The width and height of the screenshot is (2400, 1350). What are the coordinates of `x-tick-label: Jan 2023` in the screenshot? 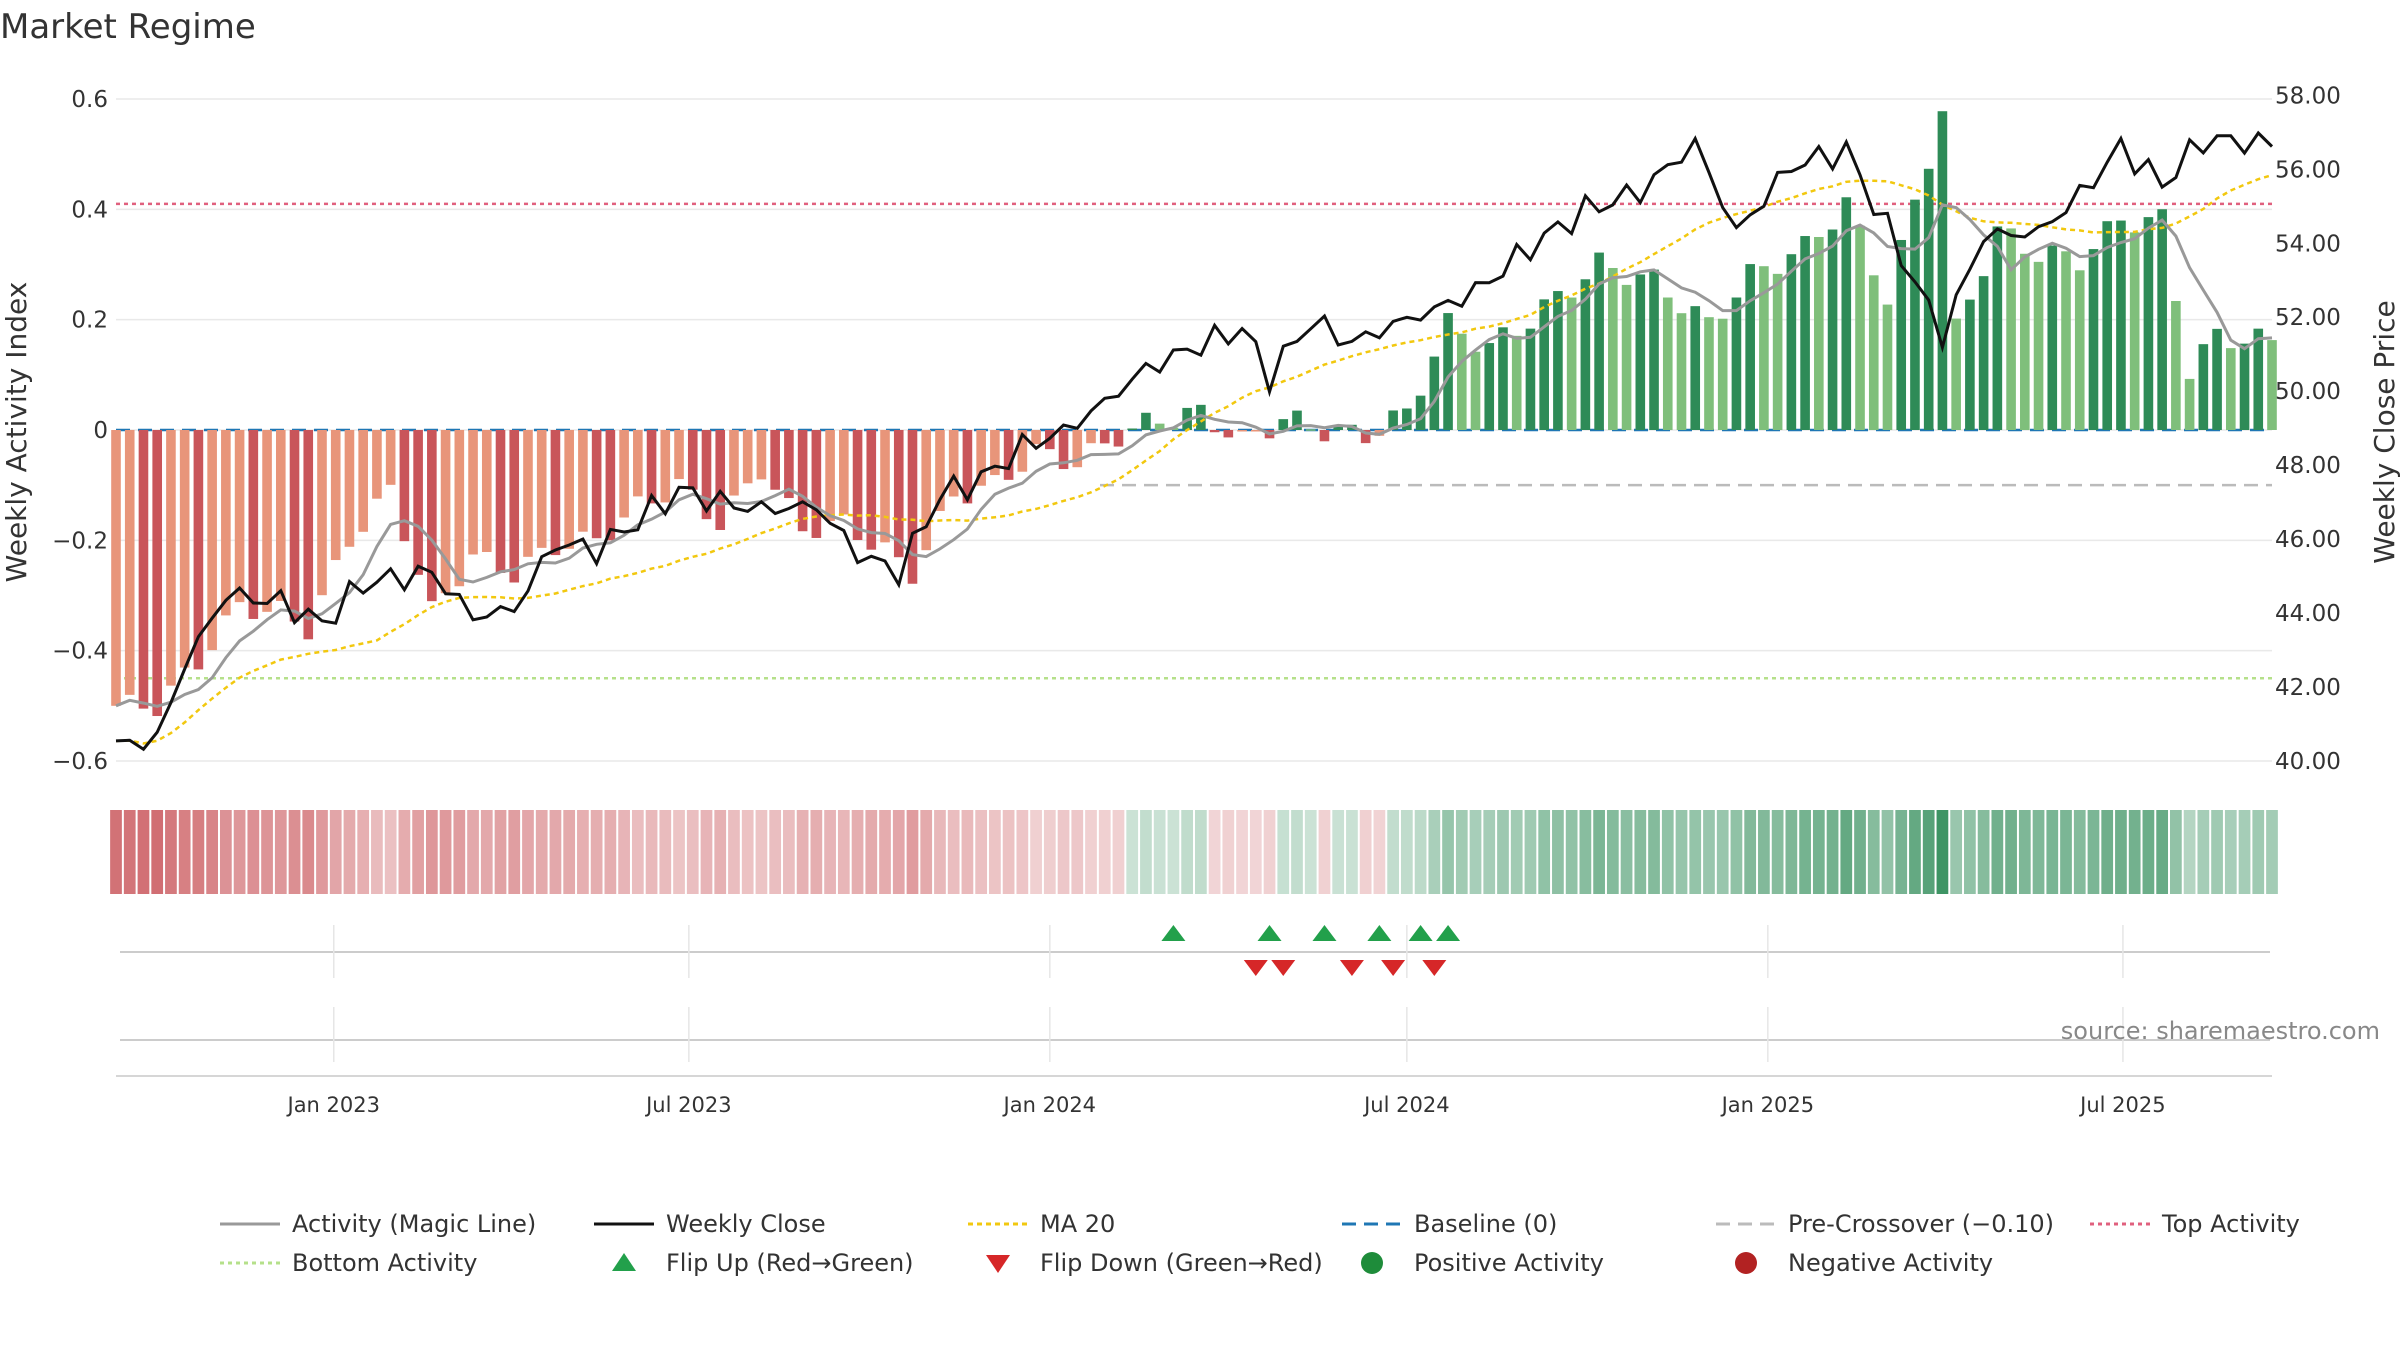 It's located at (333, 1105).